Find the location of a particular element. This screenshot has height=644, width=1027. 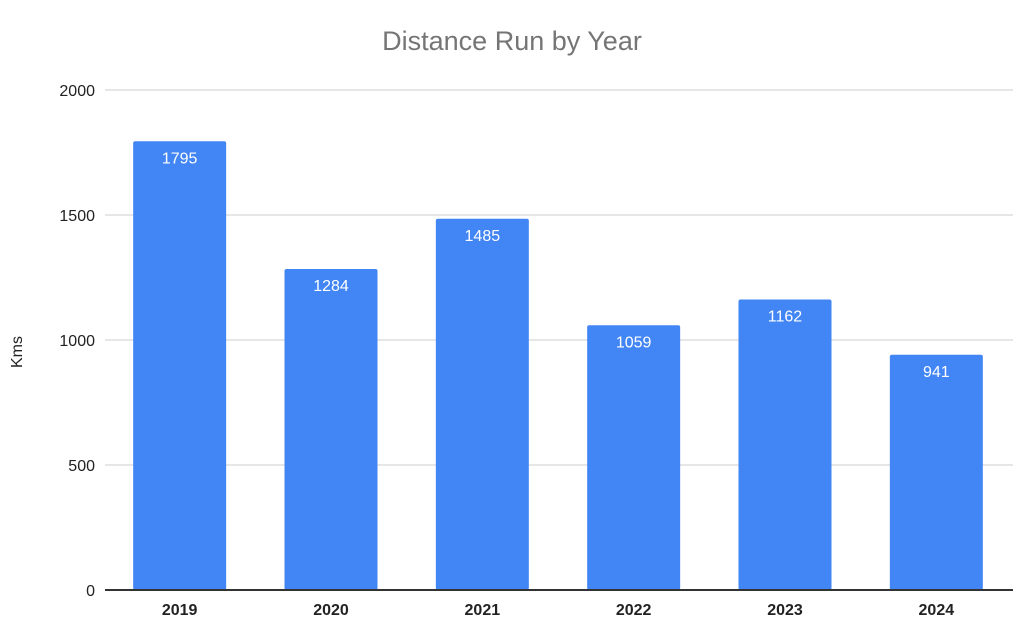

x-tick-label-2022: 2022 is located at coordinates (634, 610).